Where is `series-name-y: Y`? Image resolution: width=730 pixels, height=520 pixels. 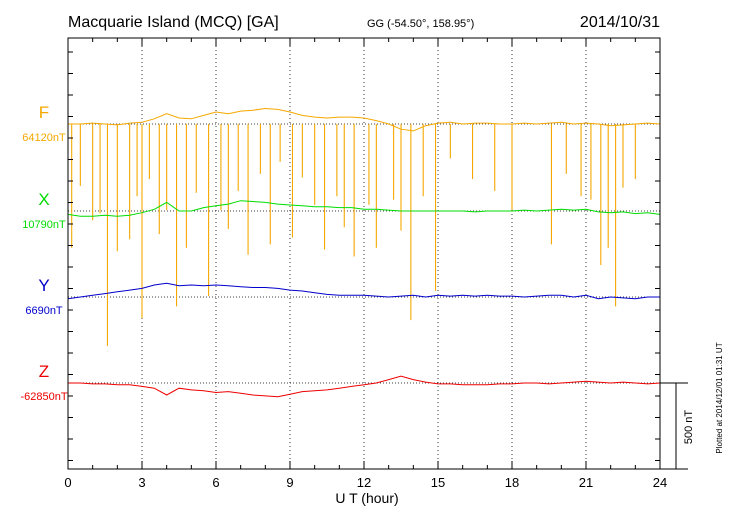 series-name-y: Y is located at coordinates (43, 285).